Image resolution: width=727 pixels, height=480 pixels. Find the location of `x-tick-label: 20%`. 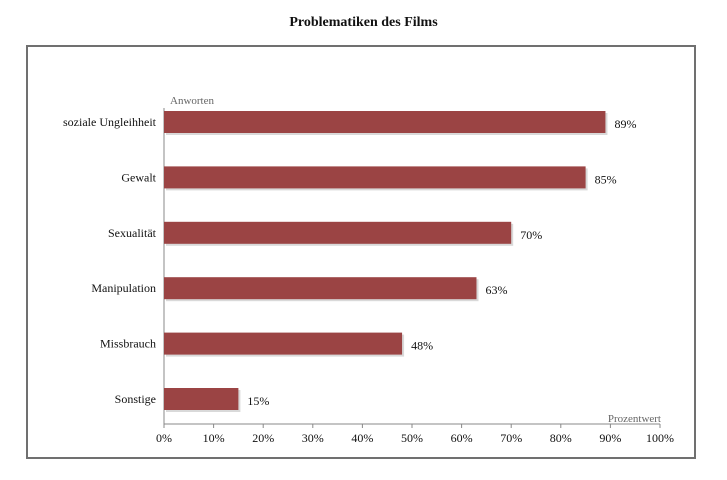

x-tick-label: 20% is located at coordinates (263, 438).